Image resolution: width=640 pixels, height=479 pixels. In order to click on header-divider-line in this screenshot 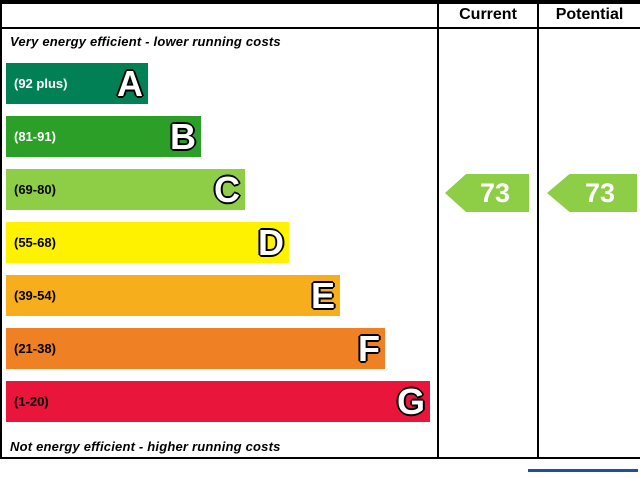, I will do `click(320, 28)`.